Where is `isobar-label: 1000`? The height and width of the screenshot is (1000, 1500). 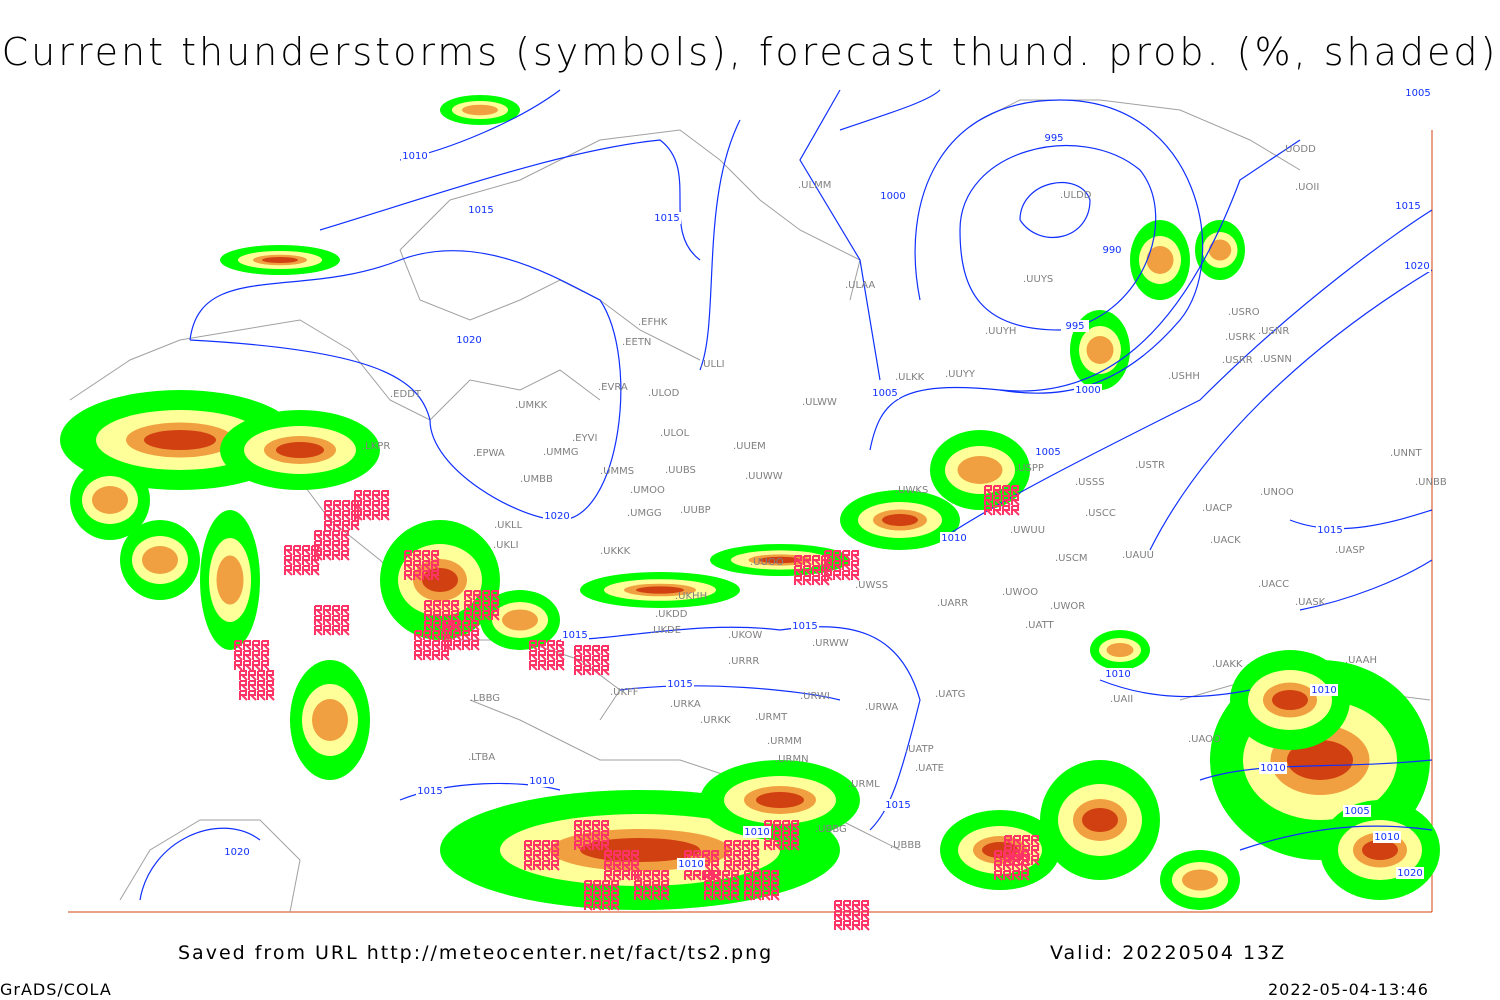 isobar-label: 1000 is located at coordinates (892, 196).